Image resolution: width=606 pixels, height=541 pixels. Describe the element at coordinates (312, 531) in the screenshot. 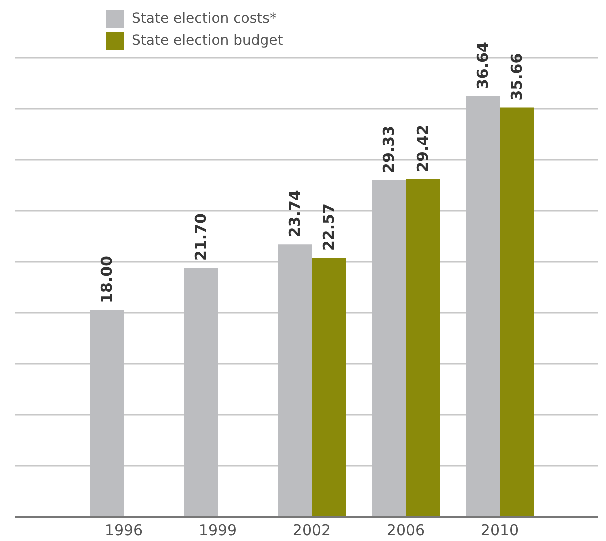

I see `x-tick-label: 2002` at that location.